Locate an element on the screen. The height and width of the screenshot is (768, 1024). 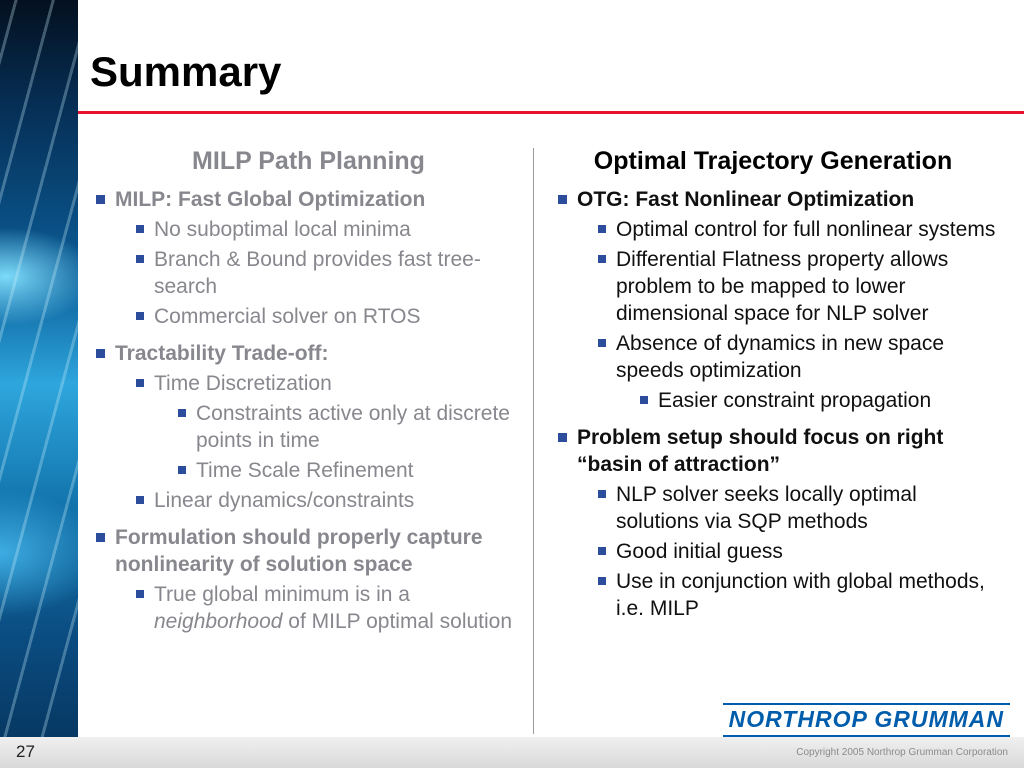
bullet-item-text: Branch & Bound provides fast tree-search is located at coordinates (317, 273).